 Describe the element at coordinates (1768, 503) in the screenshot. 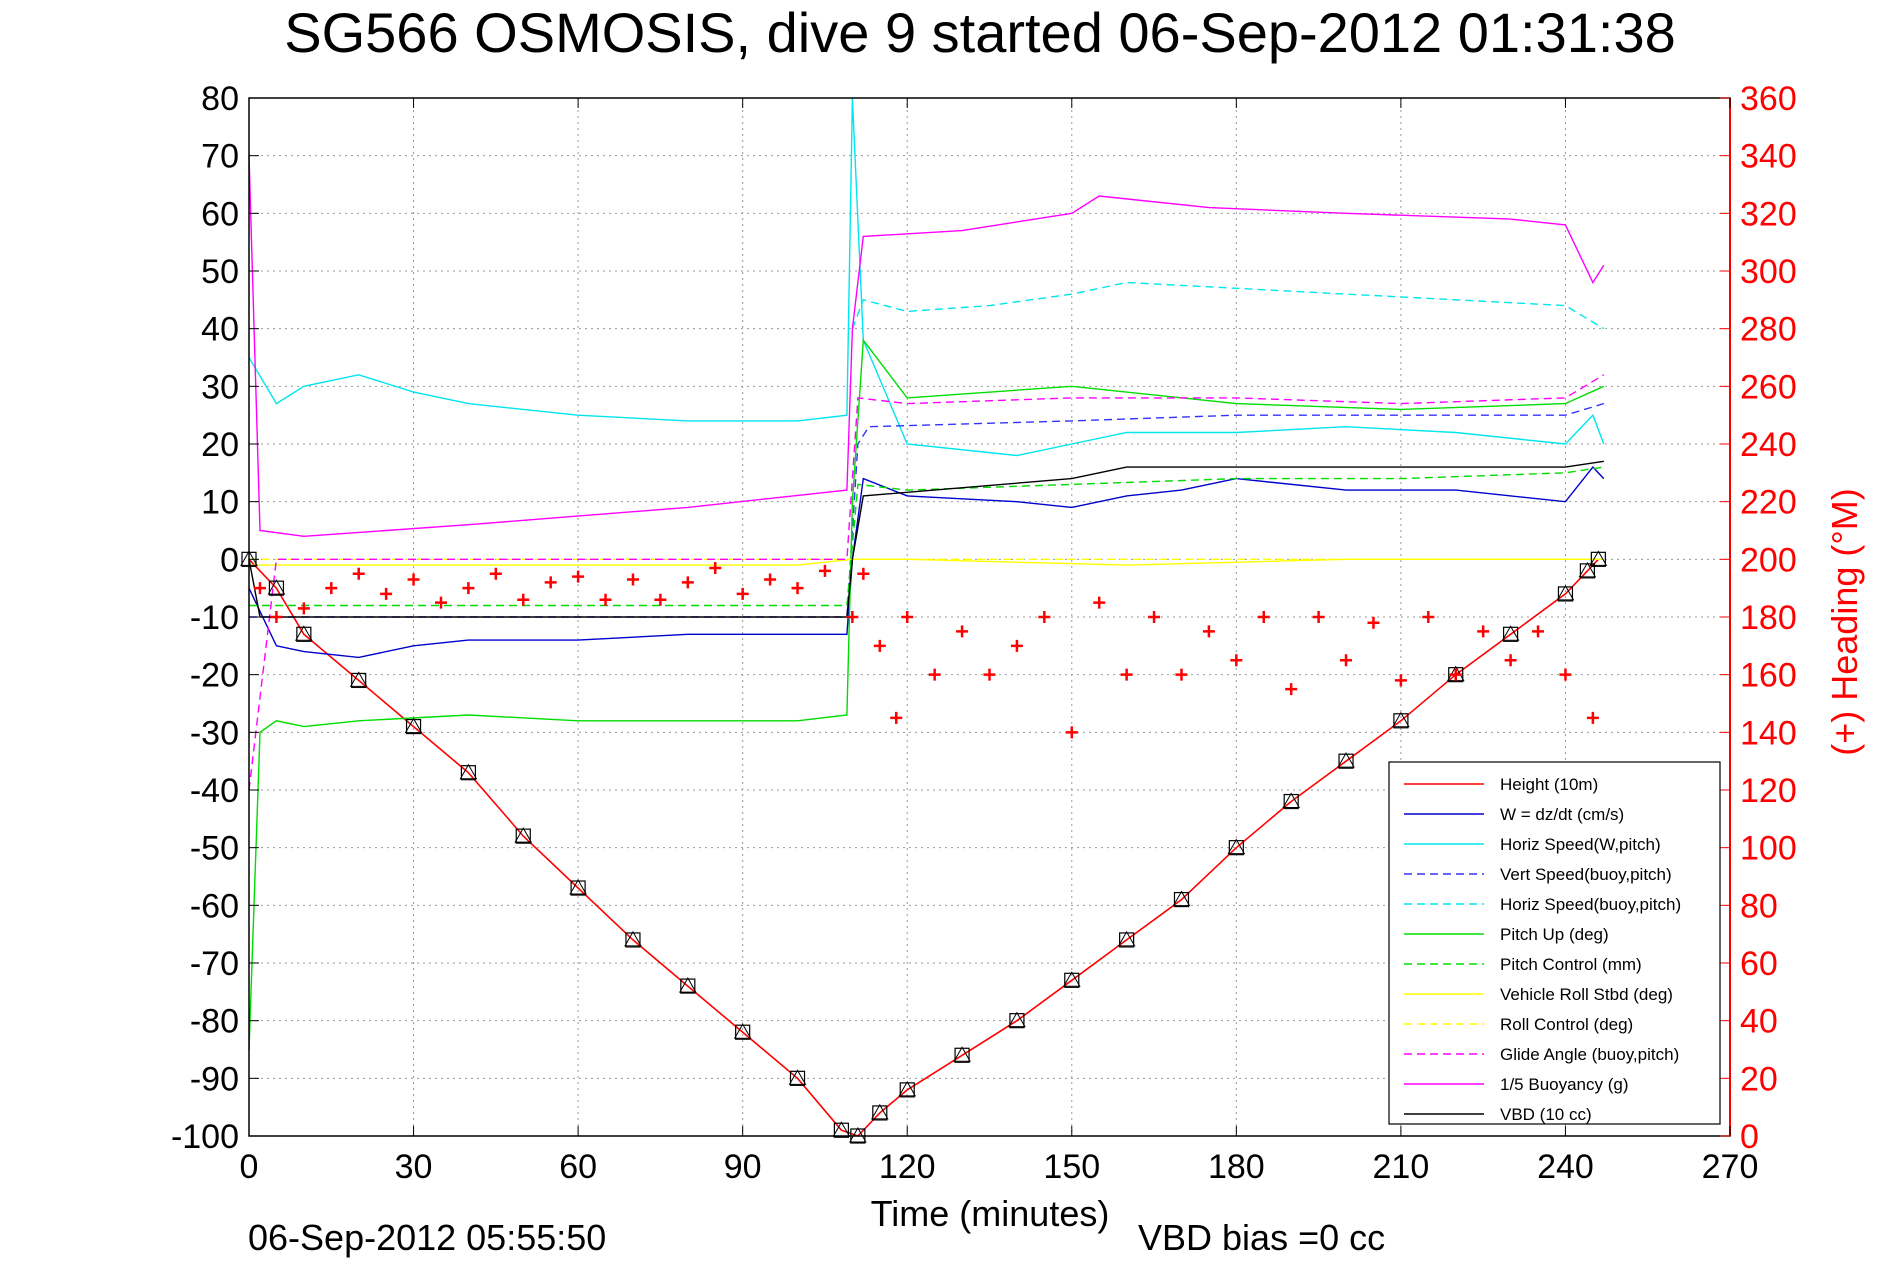

I see `y-right-tick-label: 220` at that location.